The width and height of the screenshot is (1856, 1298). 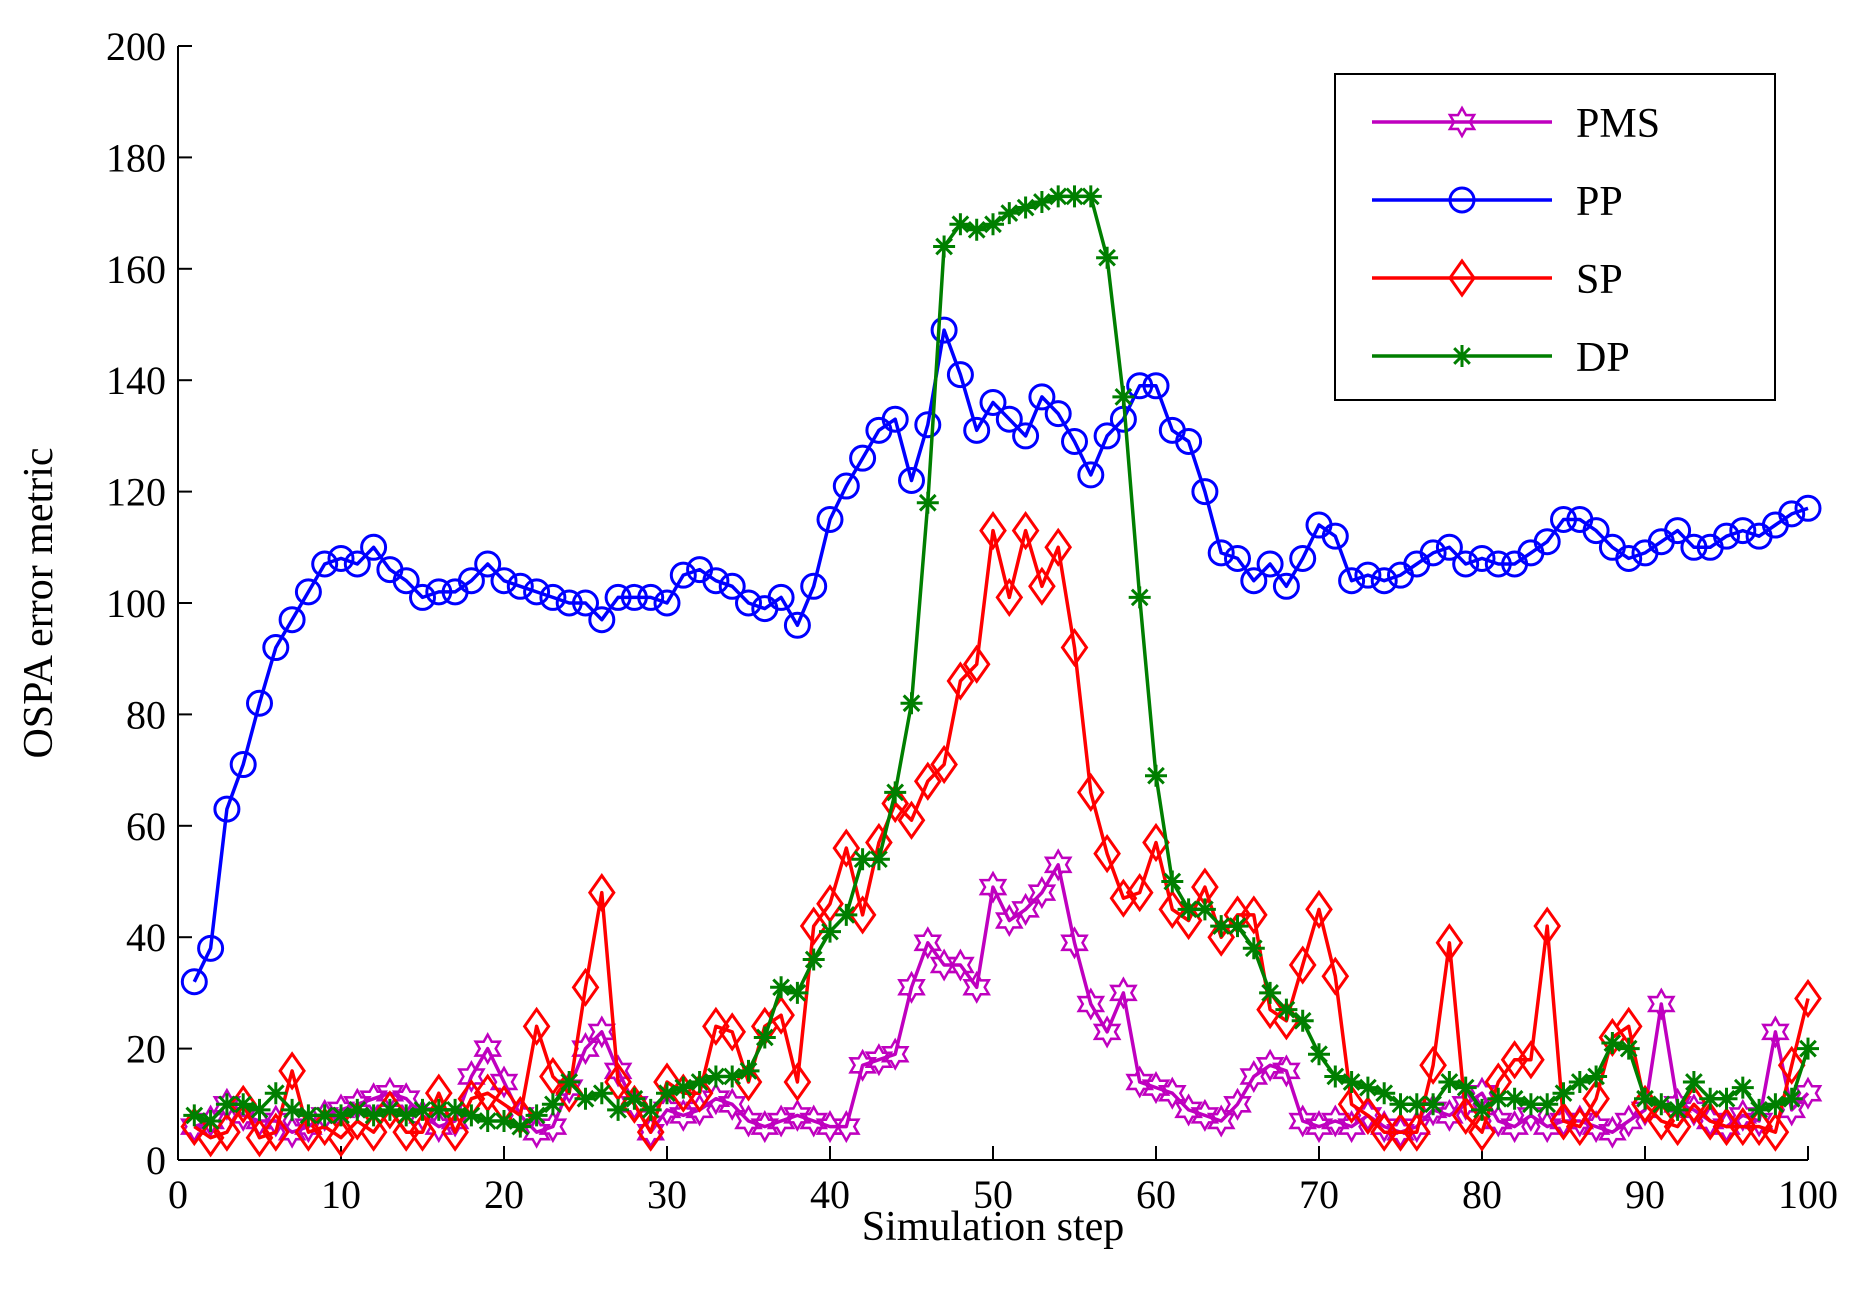 I want to click on legend-marker-dp, so click(x=1462, y=356).